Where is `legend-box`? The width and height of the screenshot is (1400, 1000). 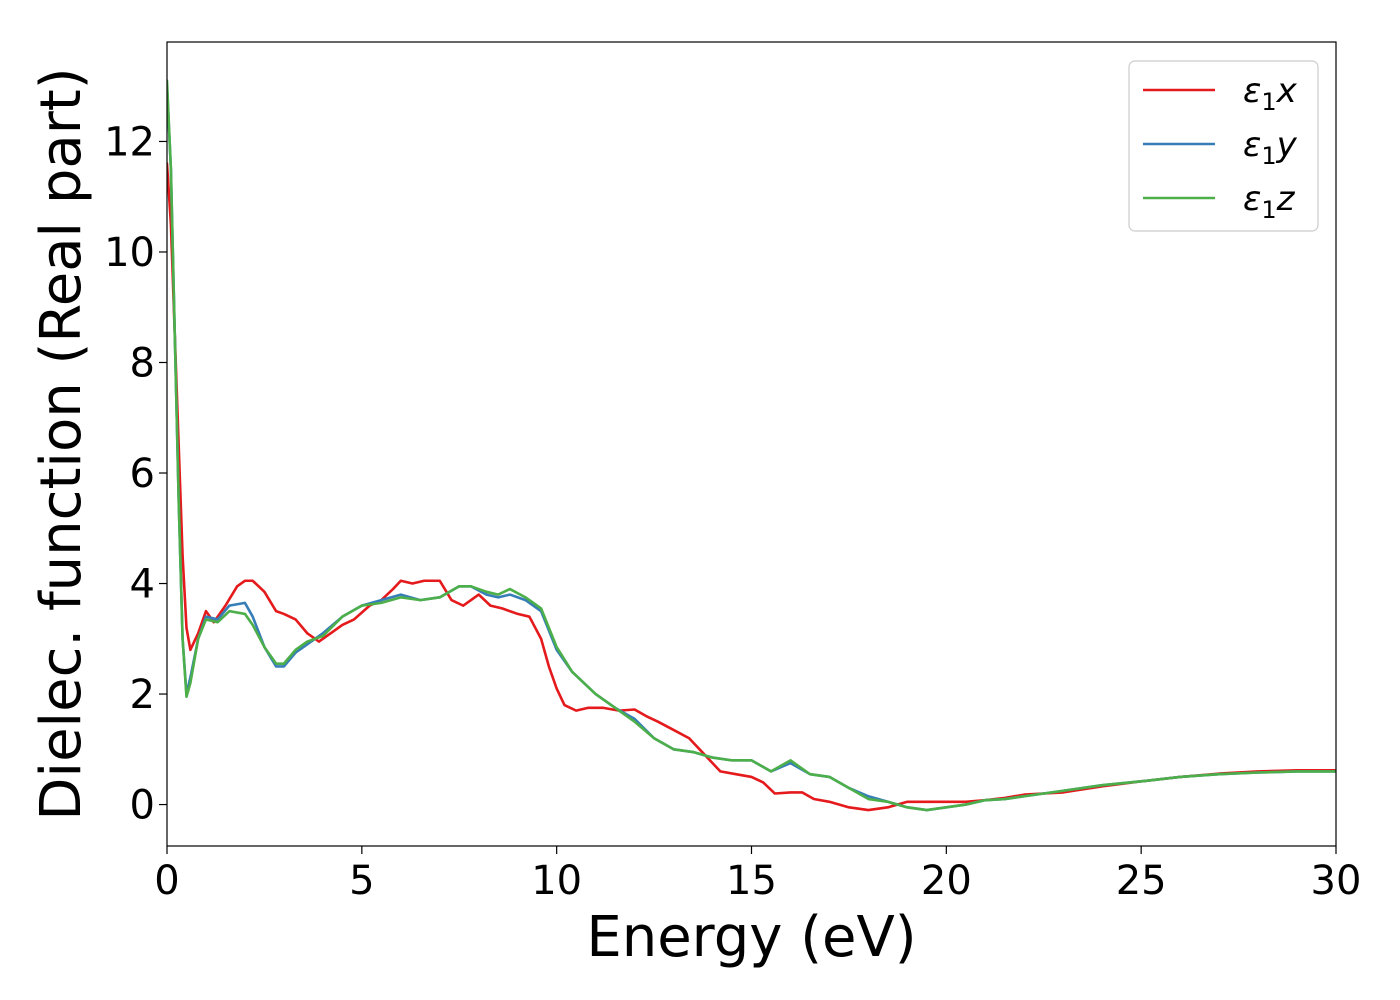 legend-box is located at coordinates (1223, 146).